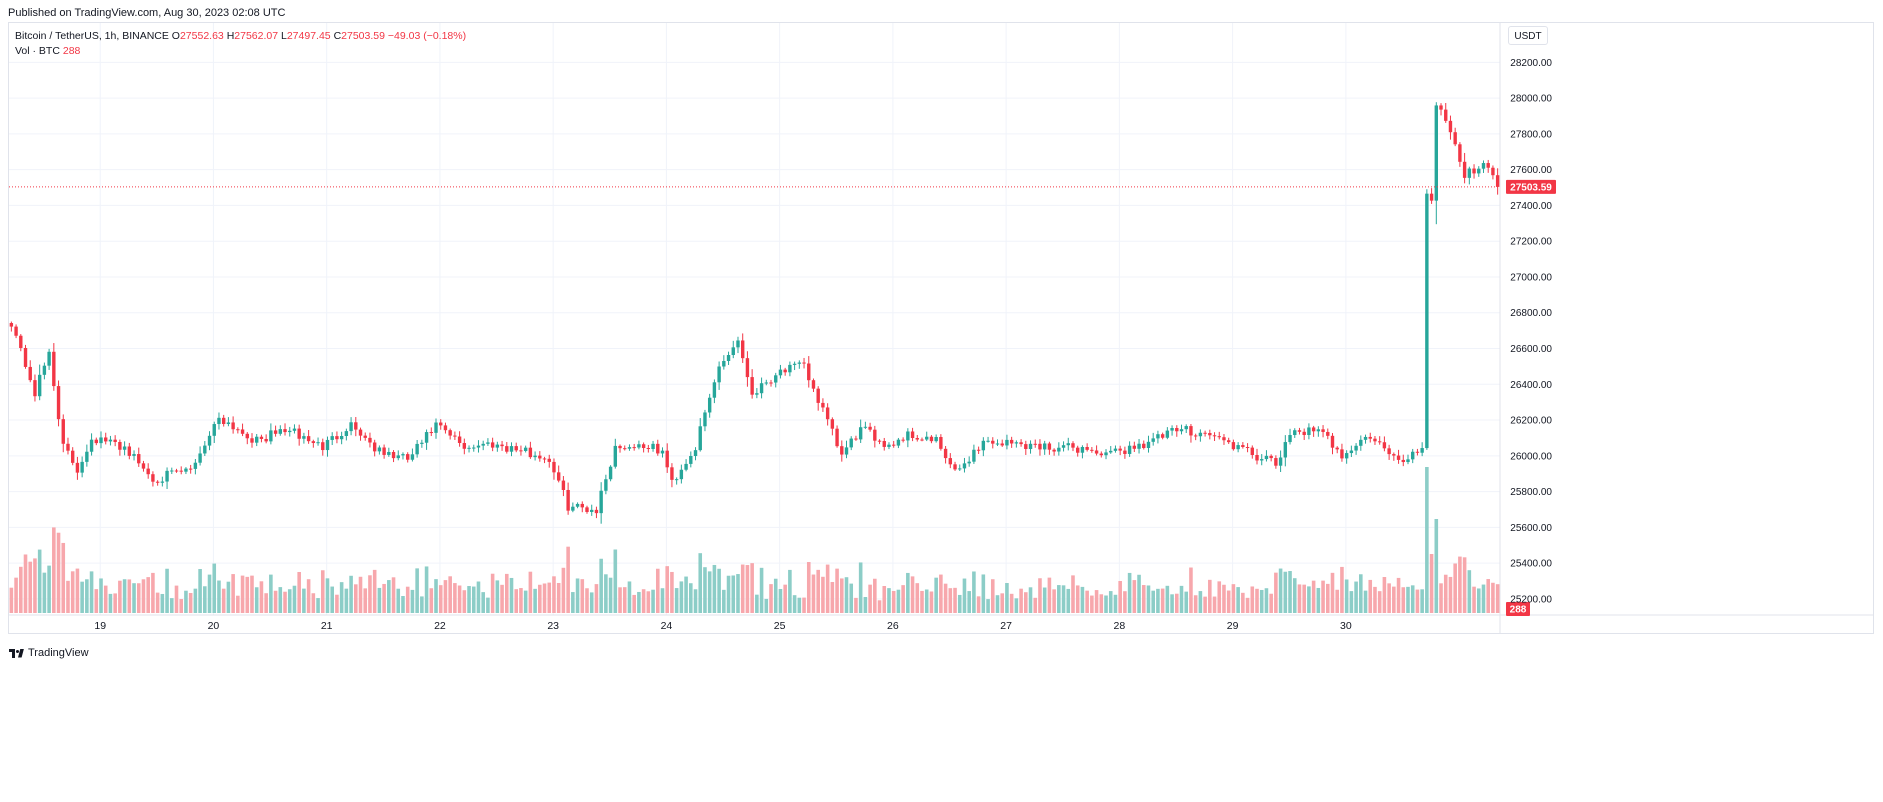 The height and width of the screenshot is (802, 1883). Describe the element at coordinates (37, 51) in the screenshot. I see `volume-label: Vol · BTC` at that location.